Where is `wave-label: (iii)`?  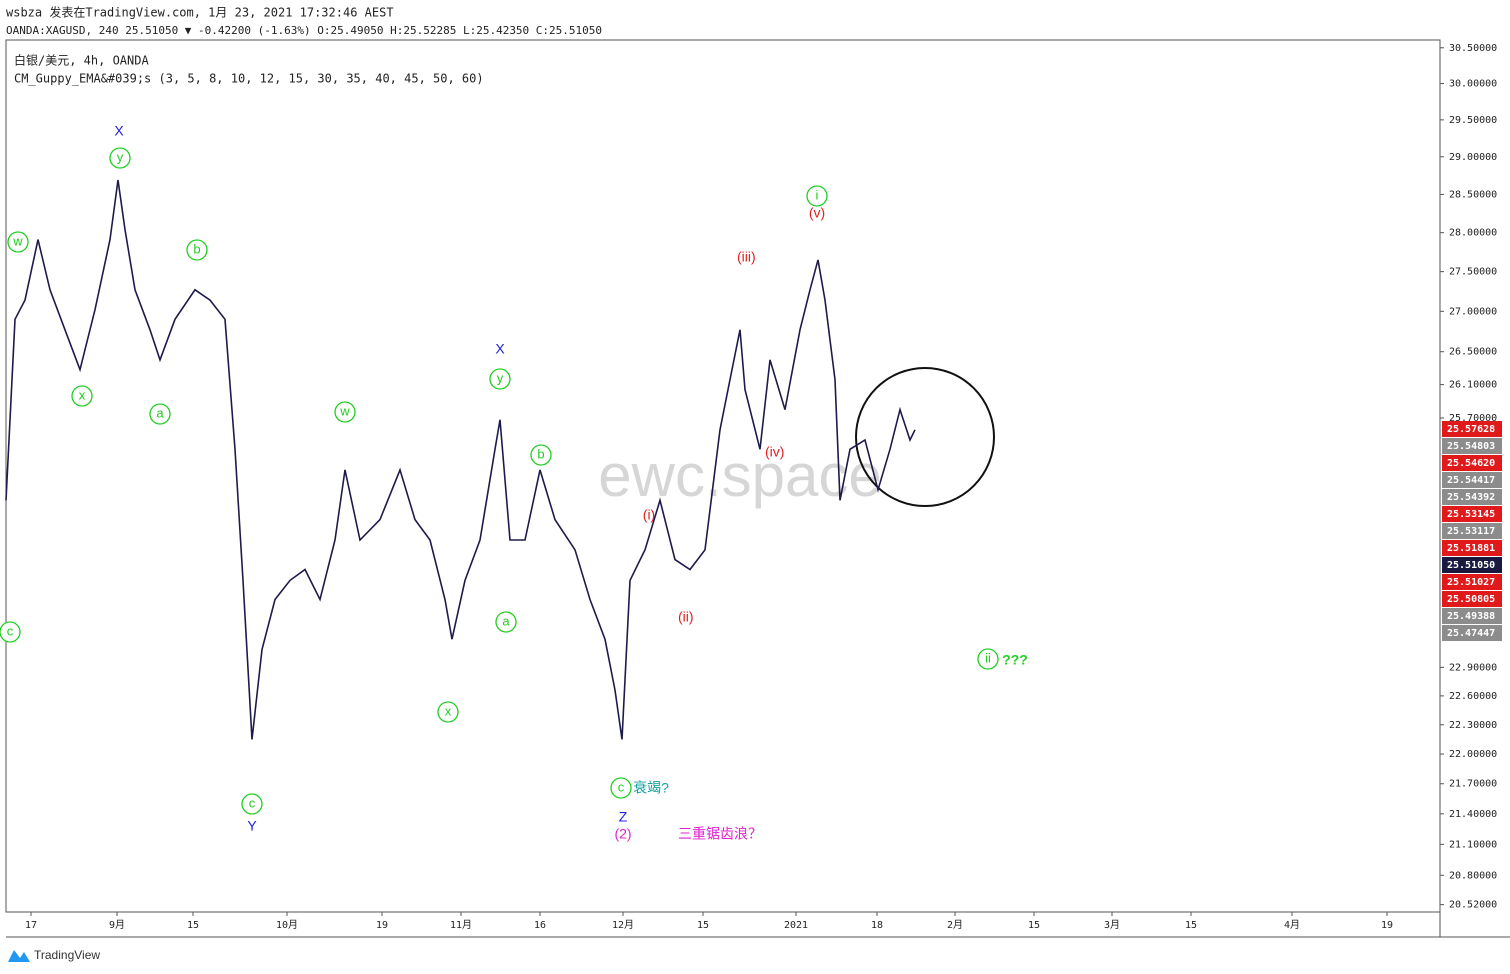
wave-label: (iii) is located at coordinates (746, 257).